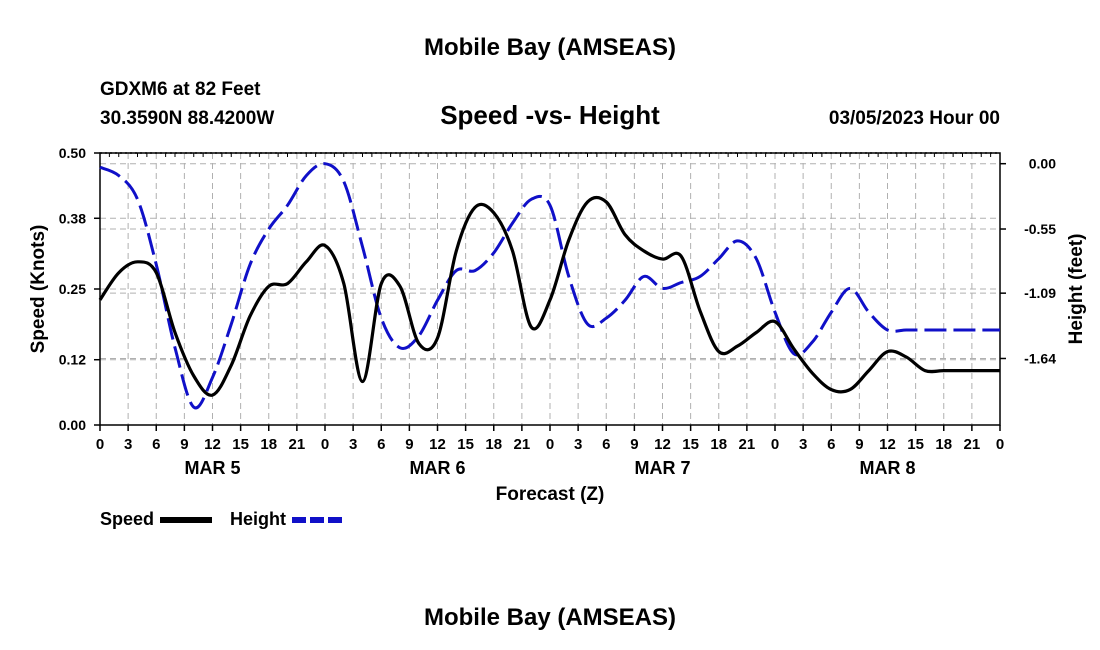 The width and height of the screenshot is (1100, 650). What do you see at coordinates (72, 360) in the screenshot?
I see `y-tick-label: 0.12` at bounding box center [72, 360].